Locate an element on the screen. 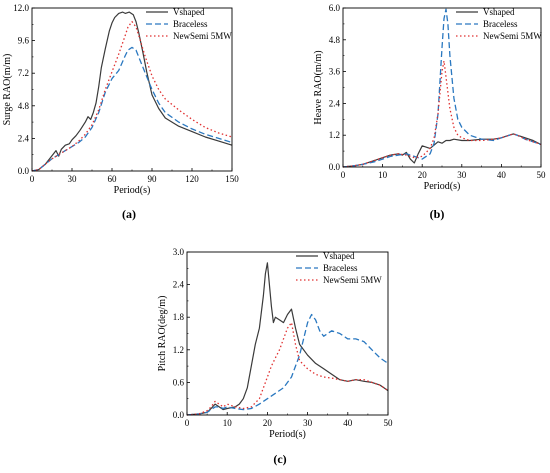 The image size is (550, 473). y-tick-label: 0.6 is located at coordinates (179, 382).